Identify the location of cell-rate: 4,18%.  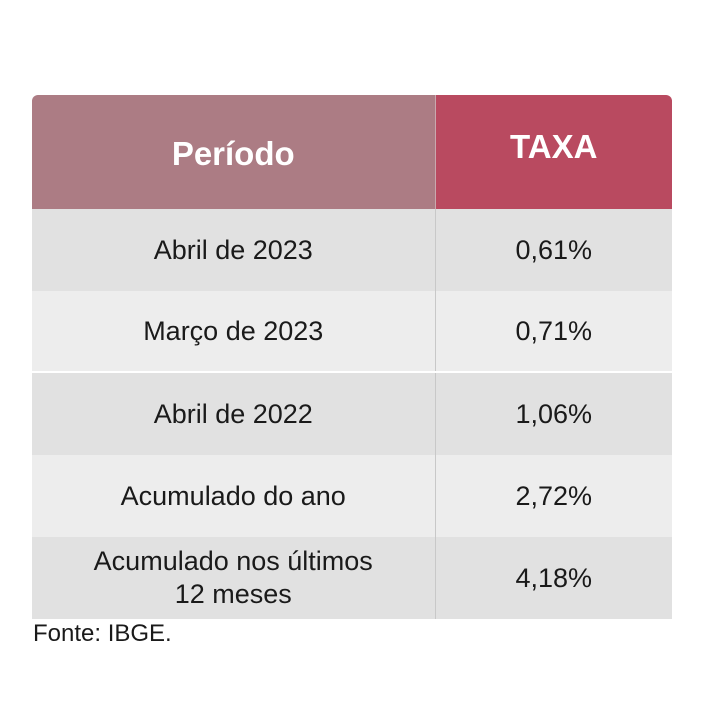
(553, 578).